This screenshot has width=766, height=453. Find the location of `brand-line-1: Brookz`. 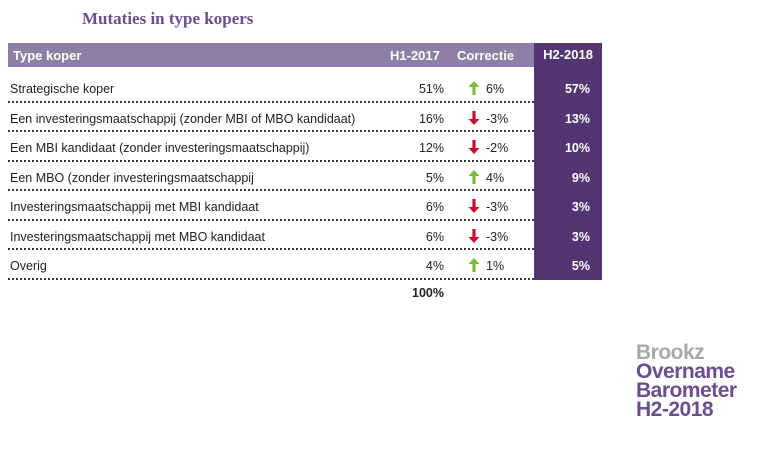

brand-line-1: Brookz is located at coordinates (670, 352).